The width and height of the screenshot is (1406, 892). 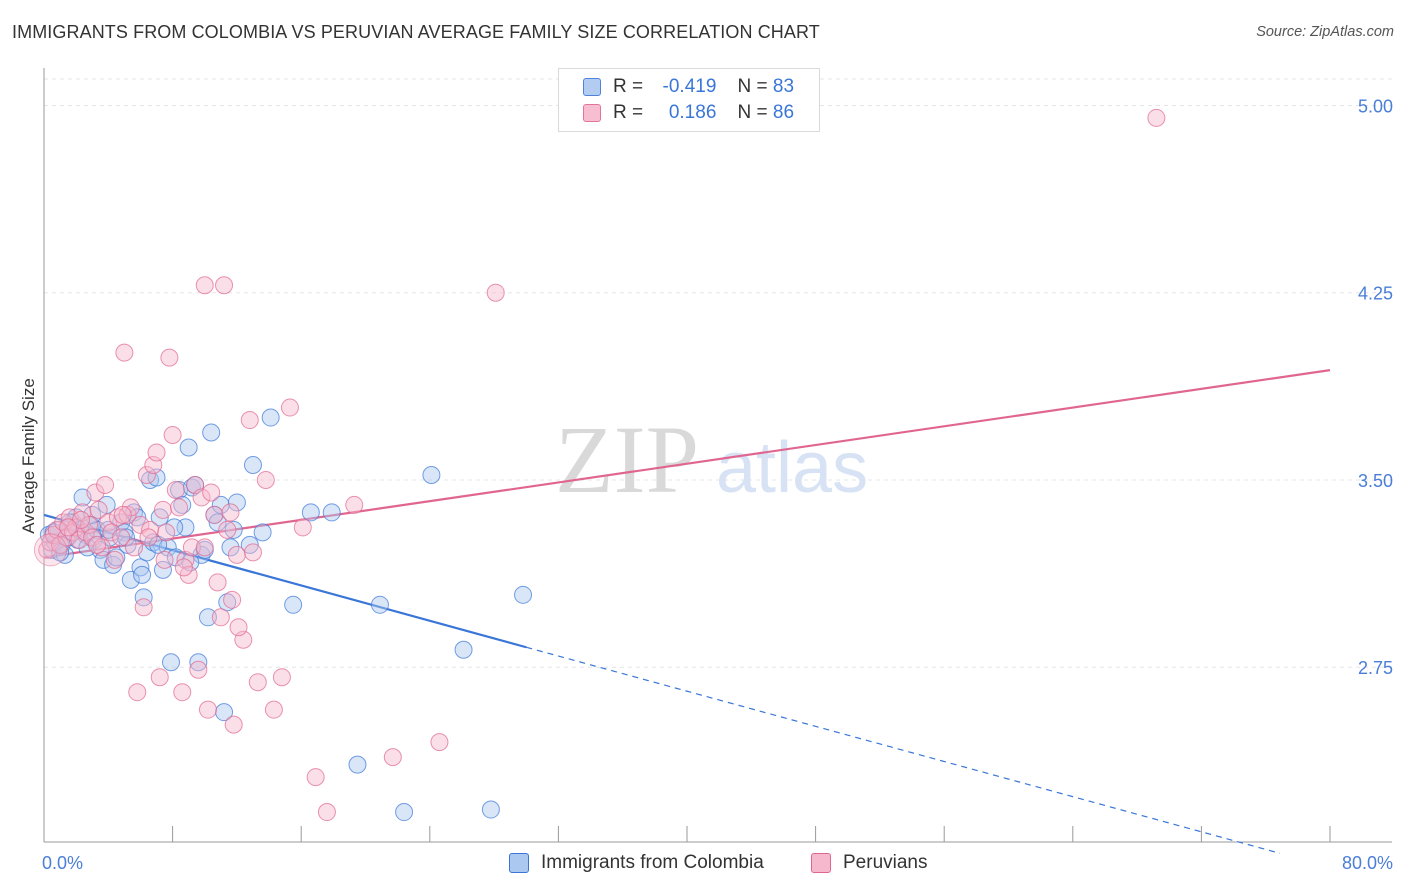 What do you see at coordinates (1325, 32) in the screenshot?
I see `source-credit: Source: ZipAtlas.com` at bounding box center [1325, 32].